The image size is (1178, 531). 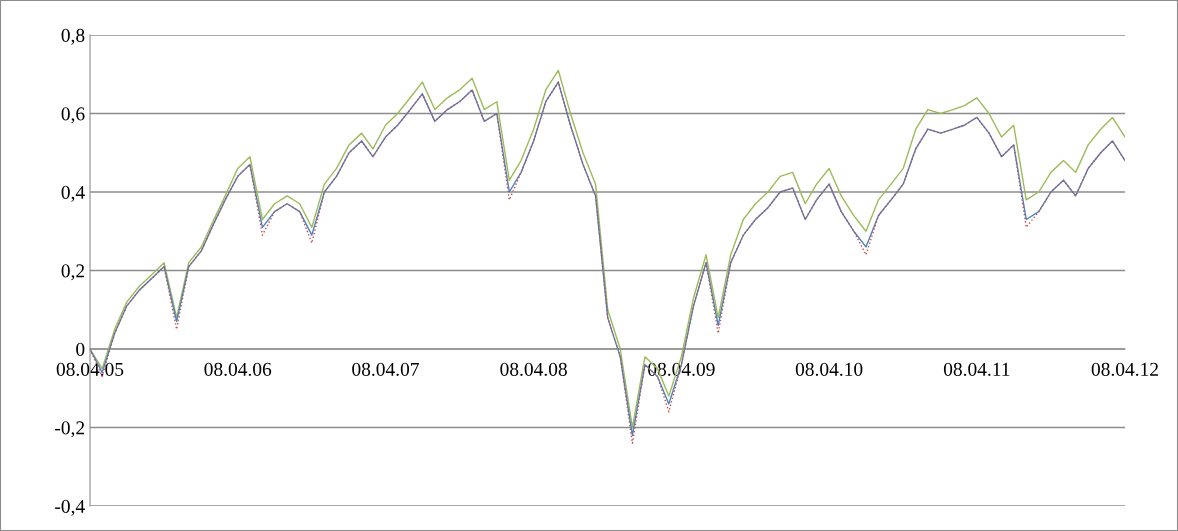 What do you see at coordinates (73, 272) in the screenshot?
I see `y-tick-label: 0,2` at bounding box center [73, 272].